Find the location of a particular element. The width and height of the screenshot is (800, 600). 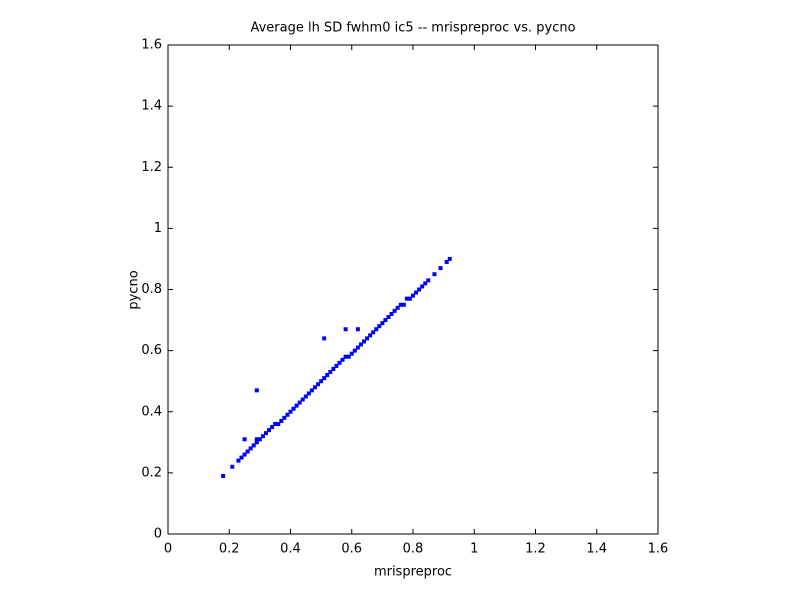

x-tick-label: 0.6 is located at coordinates (351, 549).